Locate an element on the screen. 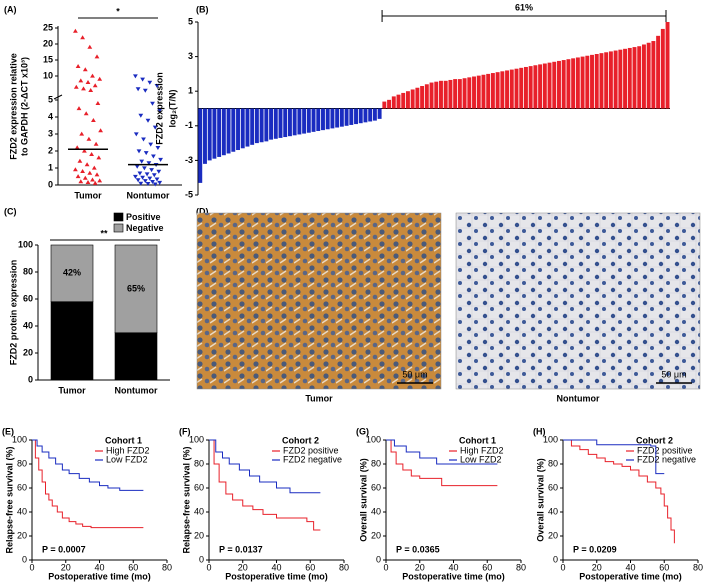 The width and height of the screenshot is (709, 584). panel-label: (C) is located at coordinates (10, 211).